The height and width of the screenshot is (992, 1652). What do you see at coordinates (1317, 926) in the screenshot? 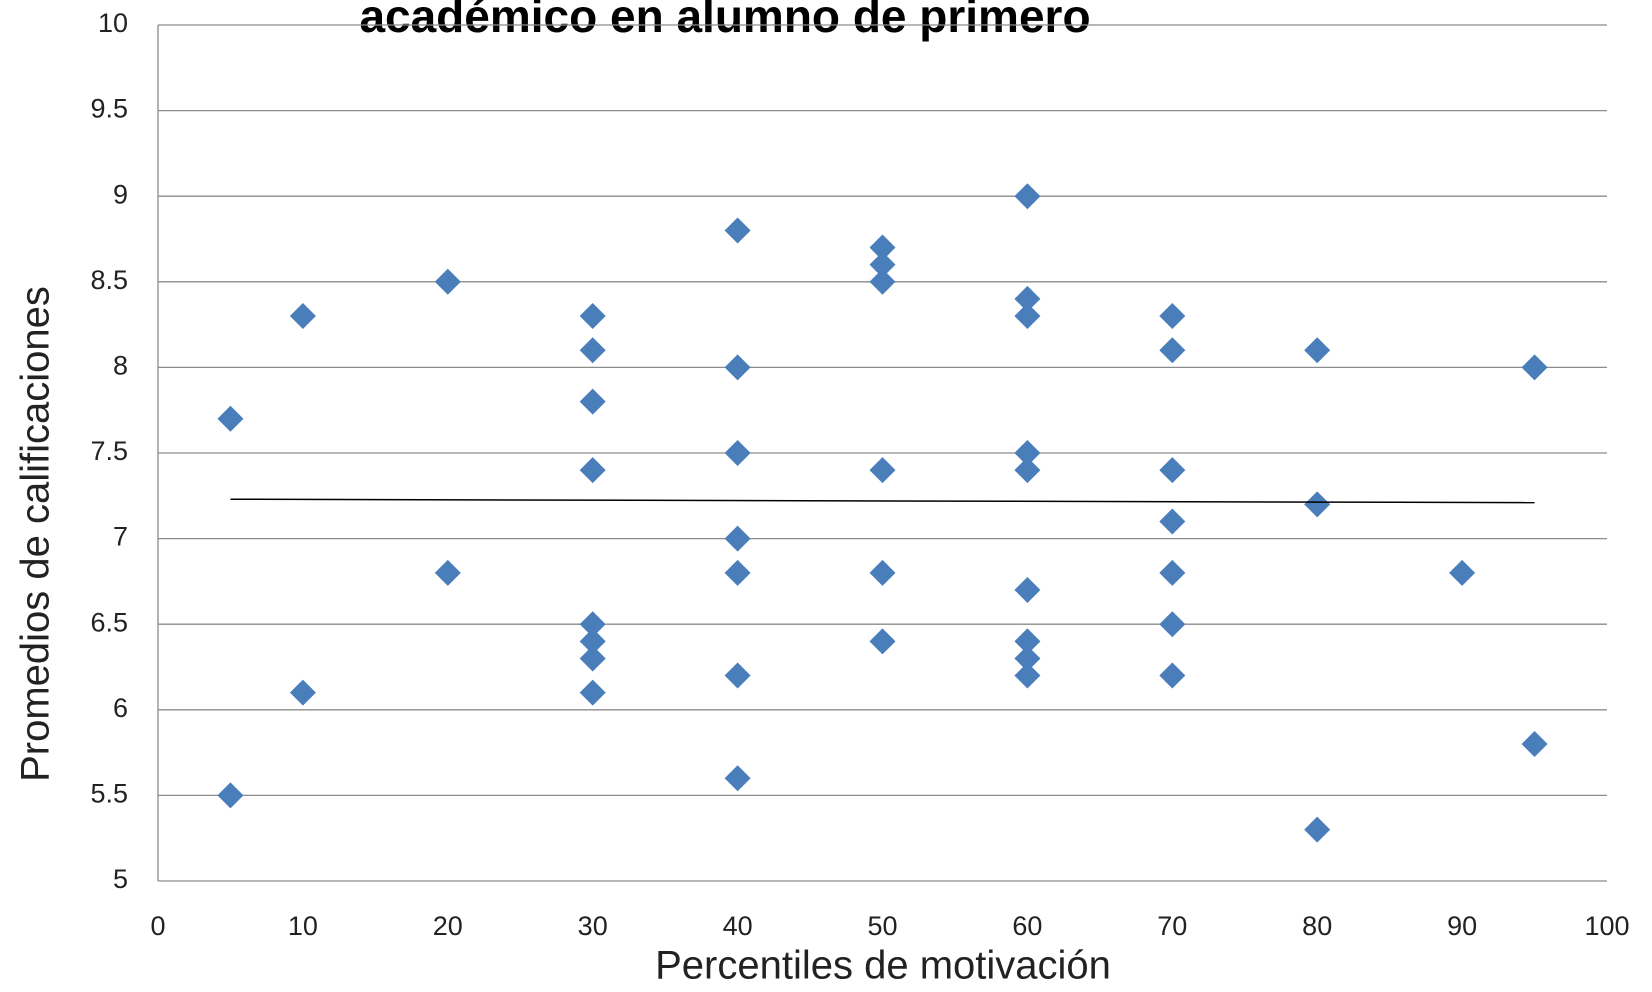
I see `x-tick-label: 80` at bounding box center [1317, 926].